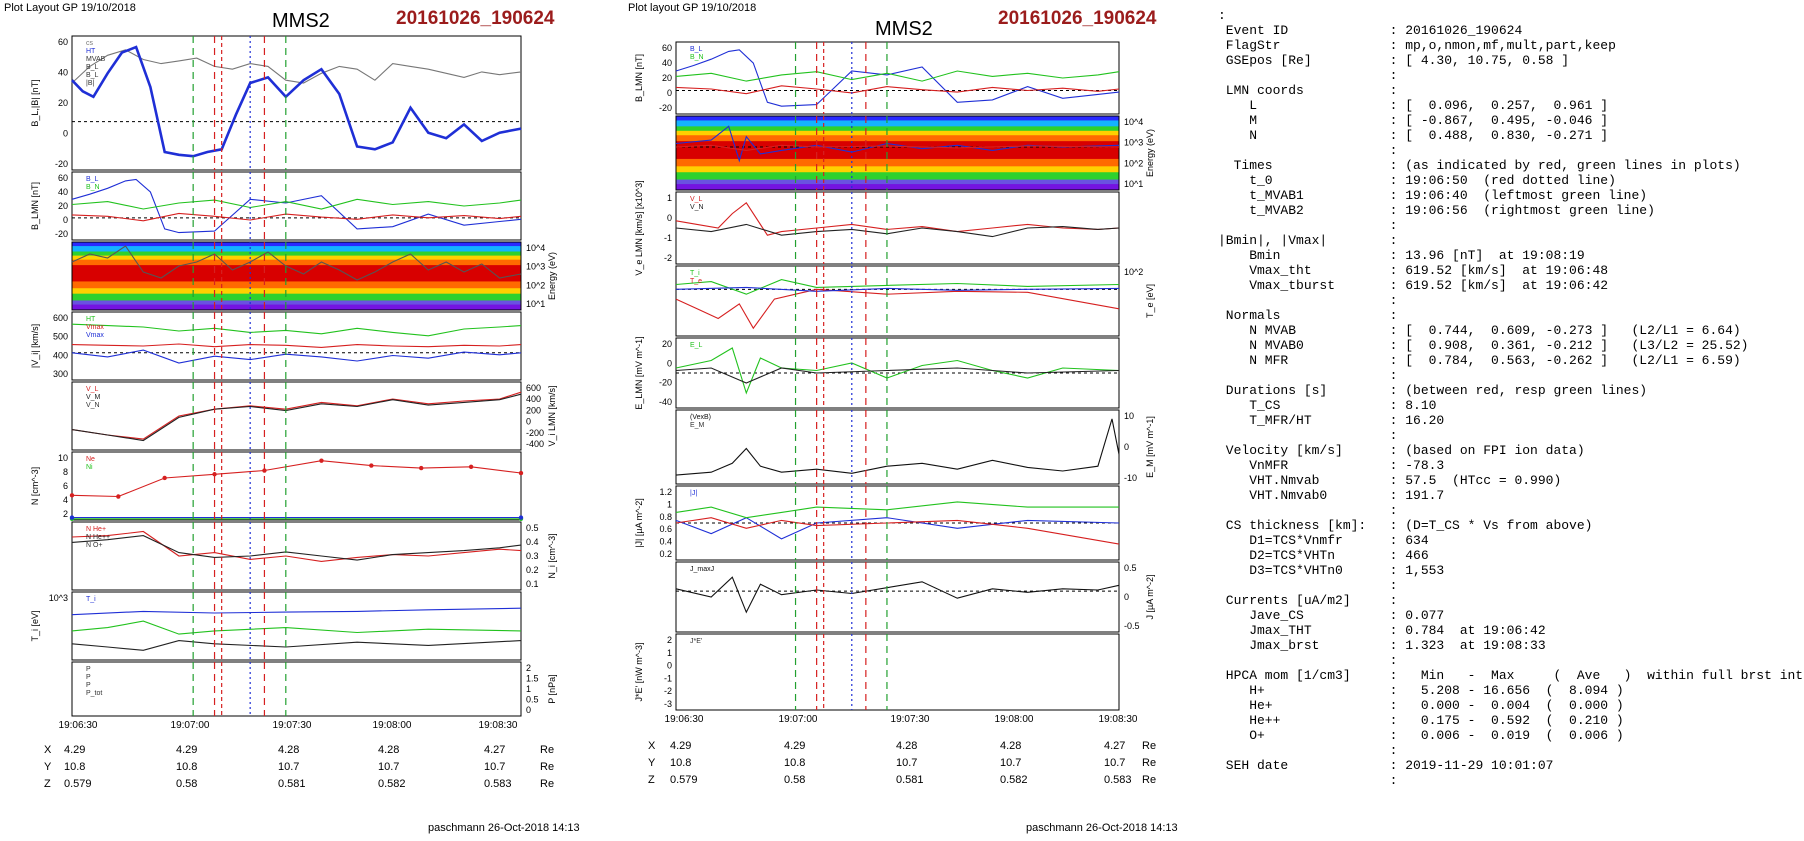 The image size is (1804, 841). I want to click on series-n-he-, so click(296, 479).